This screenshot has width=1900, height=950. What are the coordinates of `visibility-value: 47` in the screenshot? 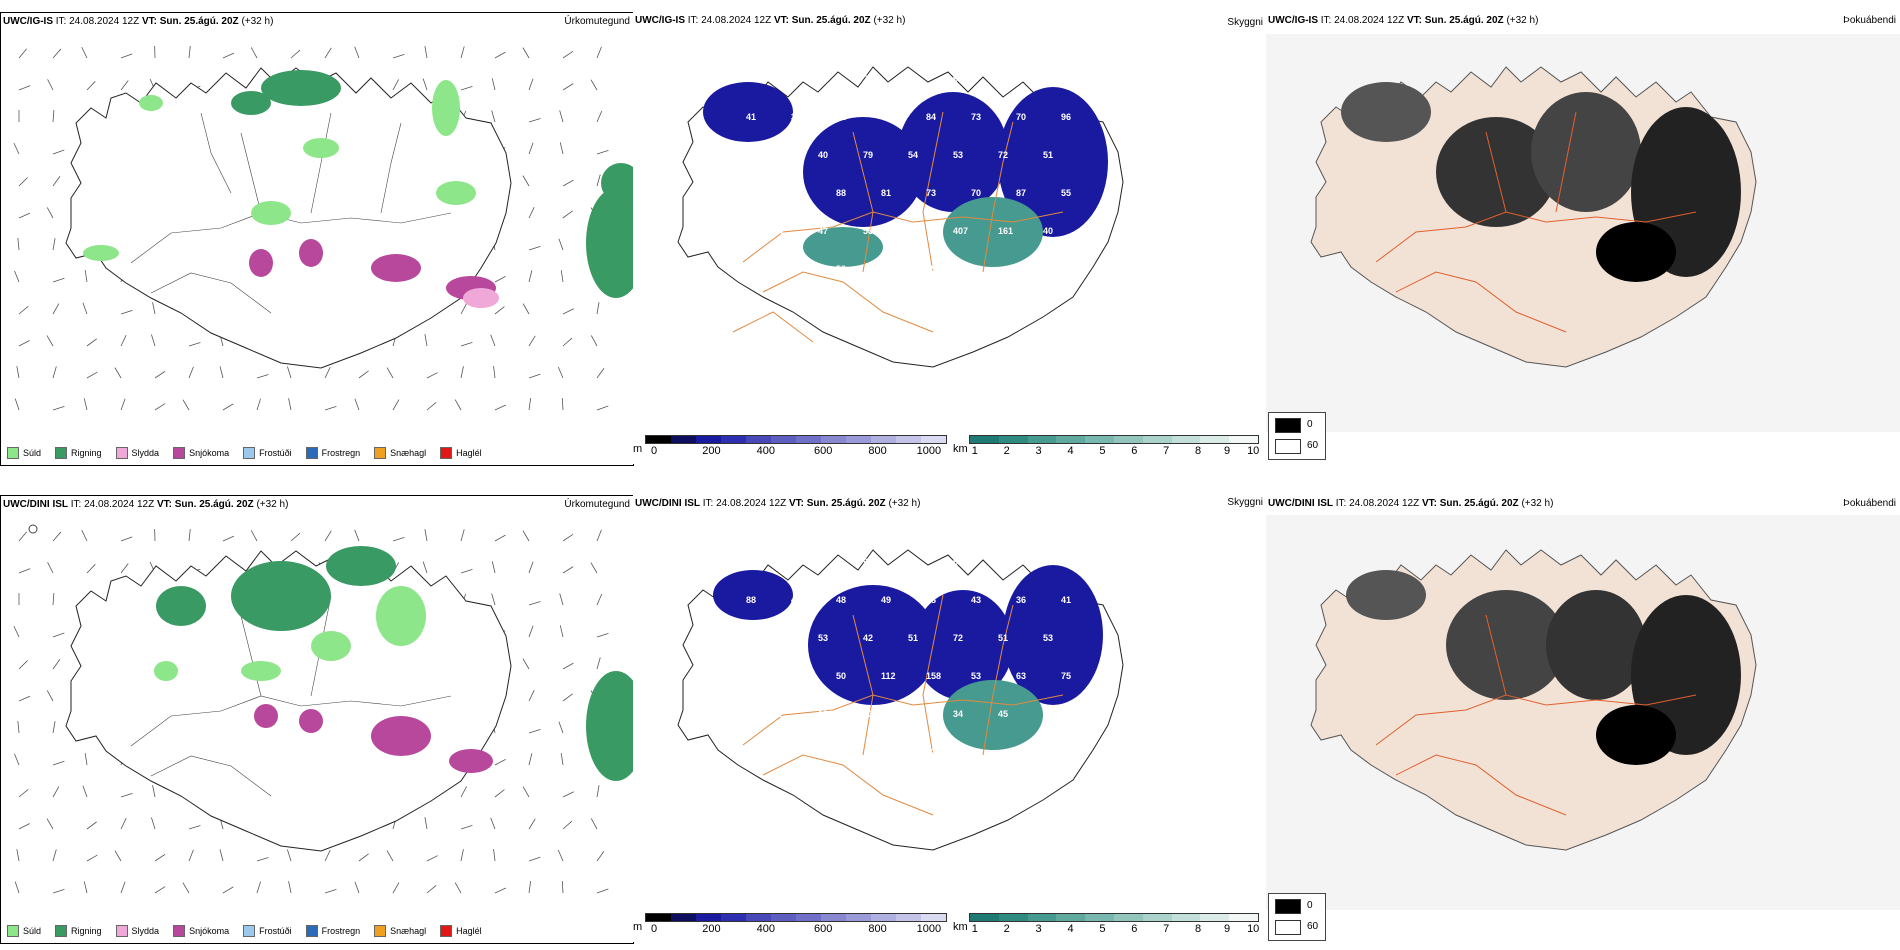 It's located at (823, 231).